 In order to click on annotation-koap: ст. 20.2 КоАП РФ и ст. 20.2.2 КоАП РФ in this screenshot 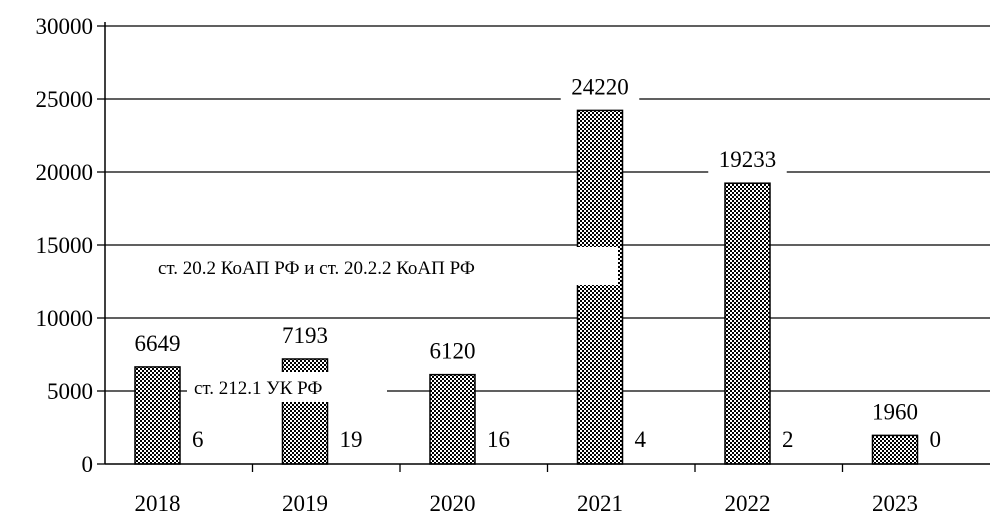, I will do `click(316, 268)`.